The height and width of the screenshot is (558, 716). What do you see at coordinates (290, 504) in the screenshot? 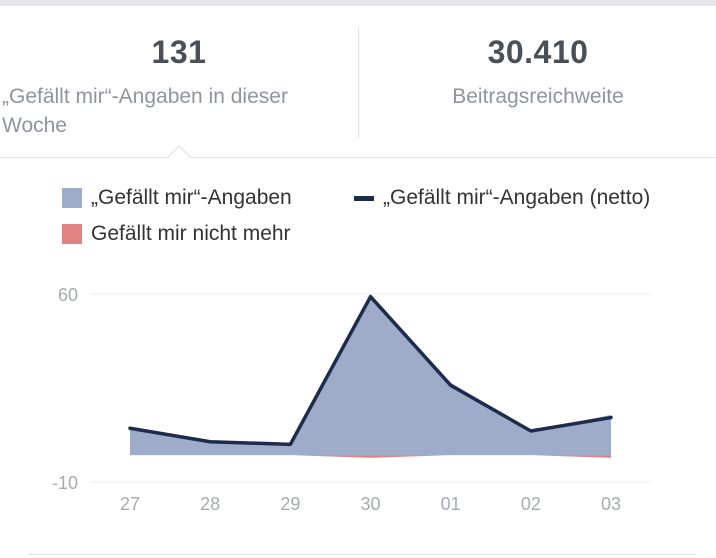
I see `x-tick-label: 29` at bounding box center [290, 504].